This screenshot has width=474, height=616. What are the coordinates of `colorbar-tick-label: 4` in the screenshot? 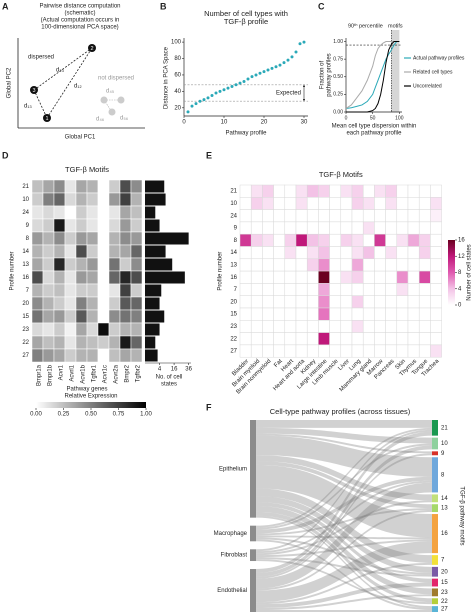 It's located at (460, 289).